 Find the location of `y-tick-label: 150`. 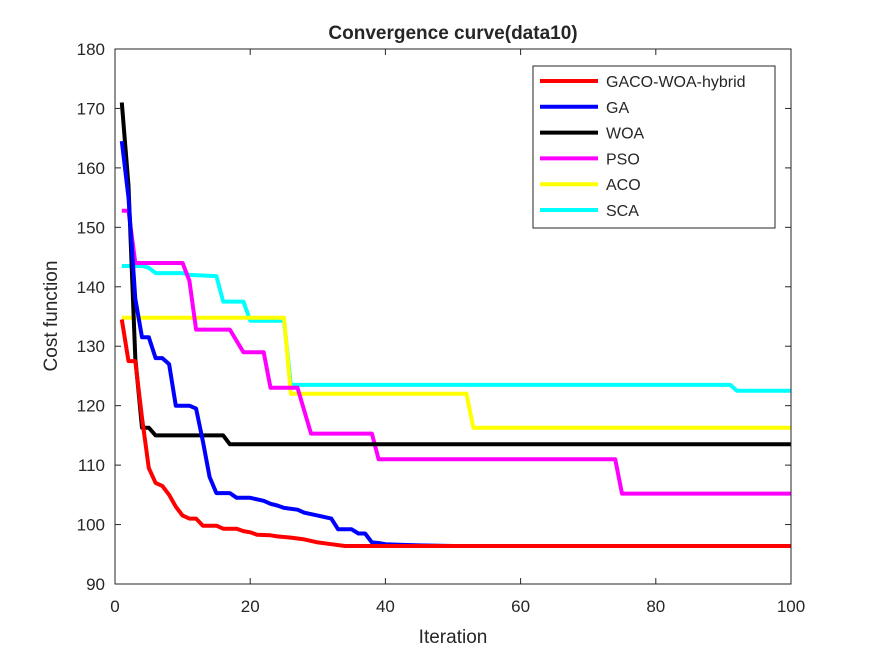

y-tick-label: 150 is located at coordinates (91, 227).